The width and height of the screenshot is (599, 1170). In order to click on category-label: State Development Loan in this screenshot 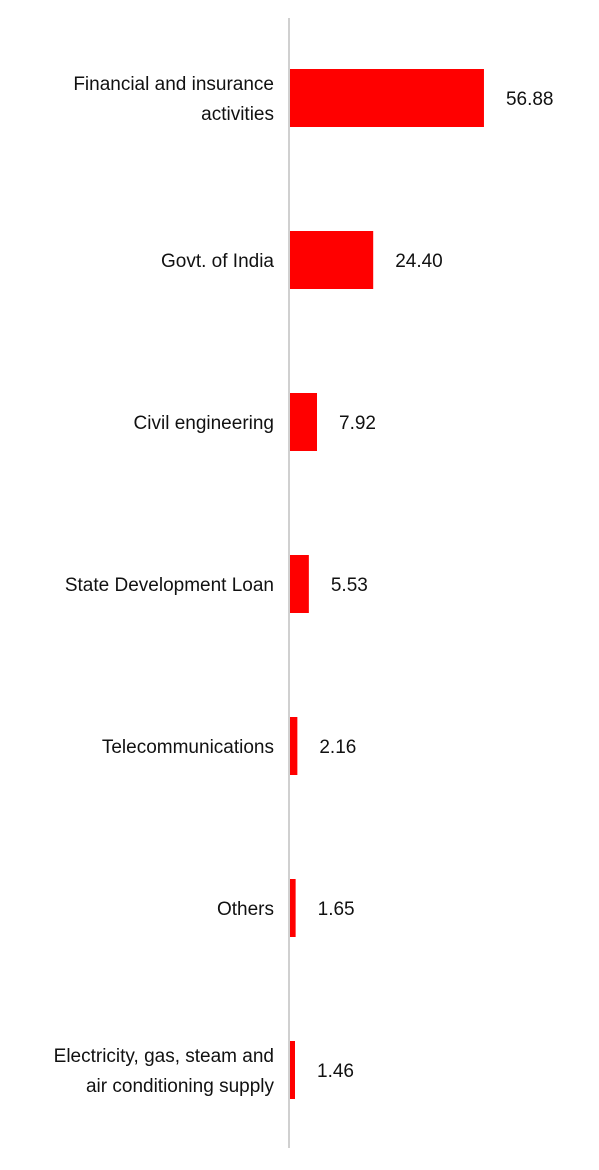, I will do `click(169, 585)`.